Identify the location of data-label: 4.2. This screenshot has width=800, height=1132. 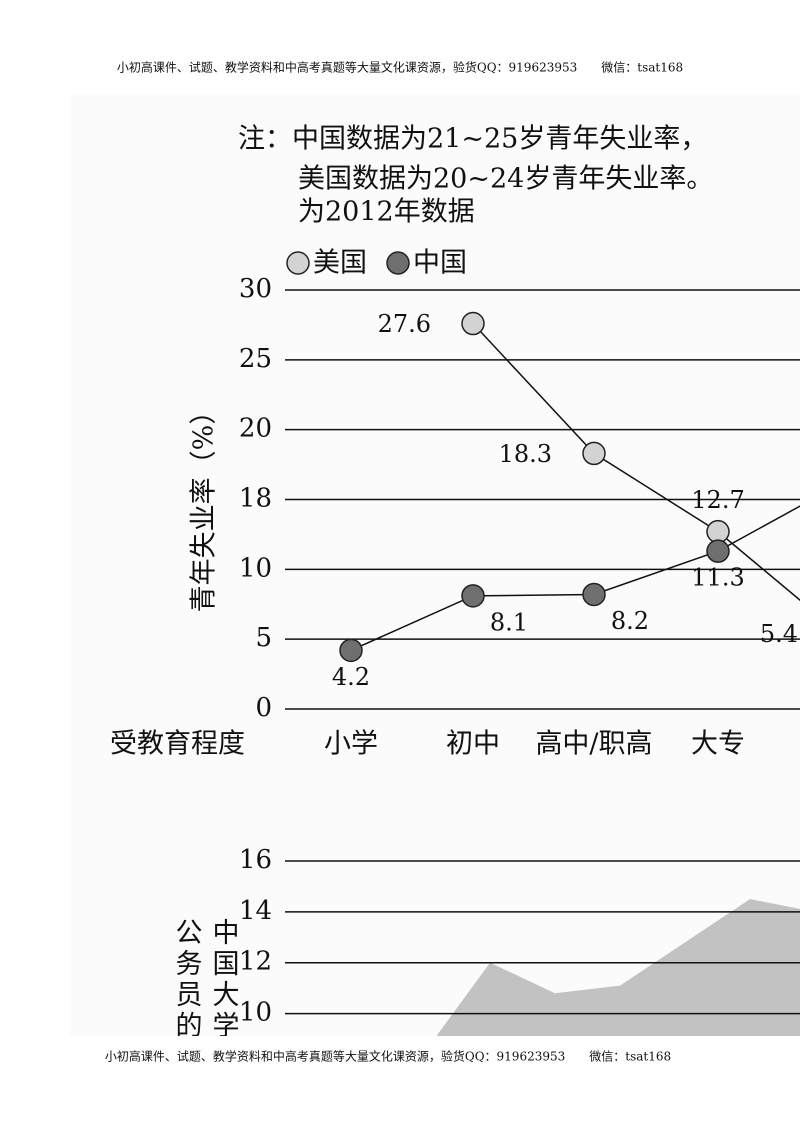
(351, 677).